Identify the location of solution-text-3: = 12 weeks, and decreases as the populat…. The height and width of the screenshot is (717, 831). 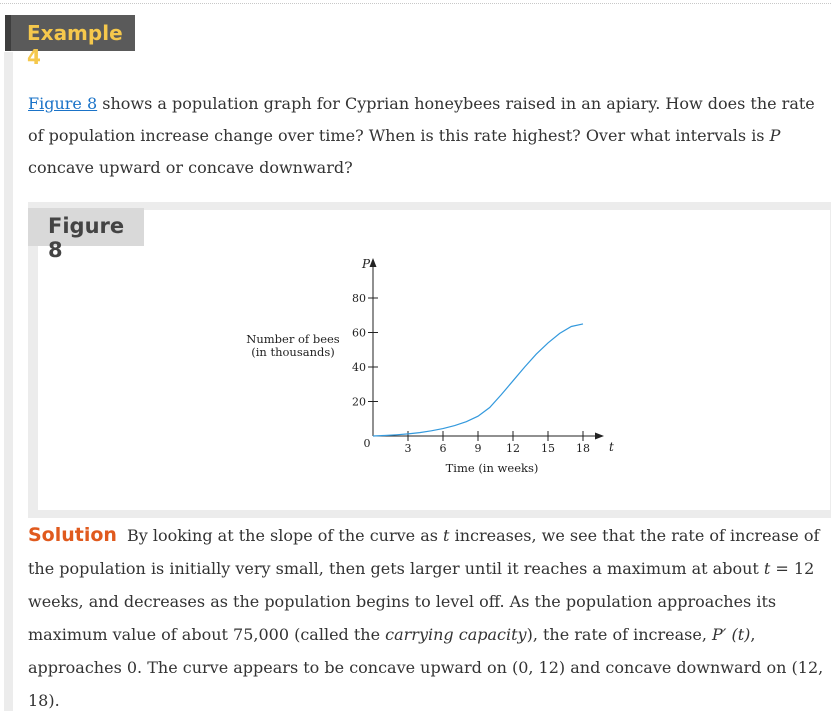
(421, 601).